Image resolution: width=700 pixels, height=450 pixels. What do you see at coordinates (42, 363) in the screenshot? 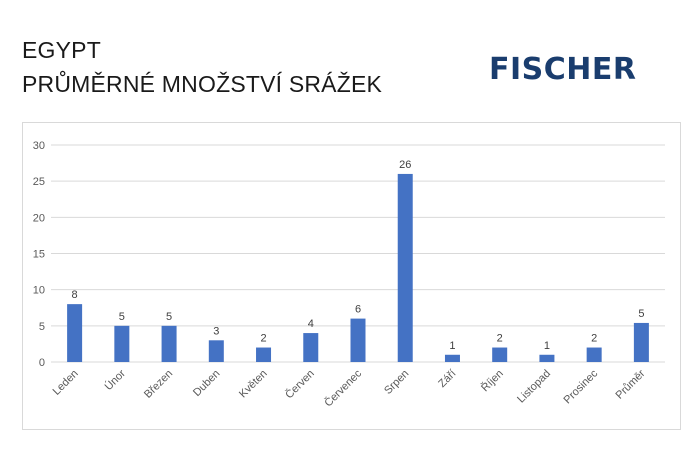
I see `y-tick-label: 0` at bounding box center [42, 363].